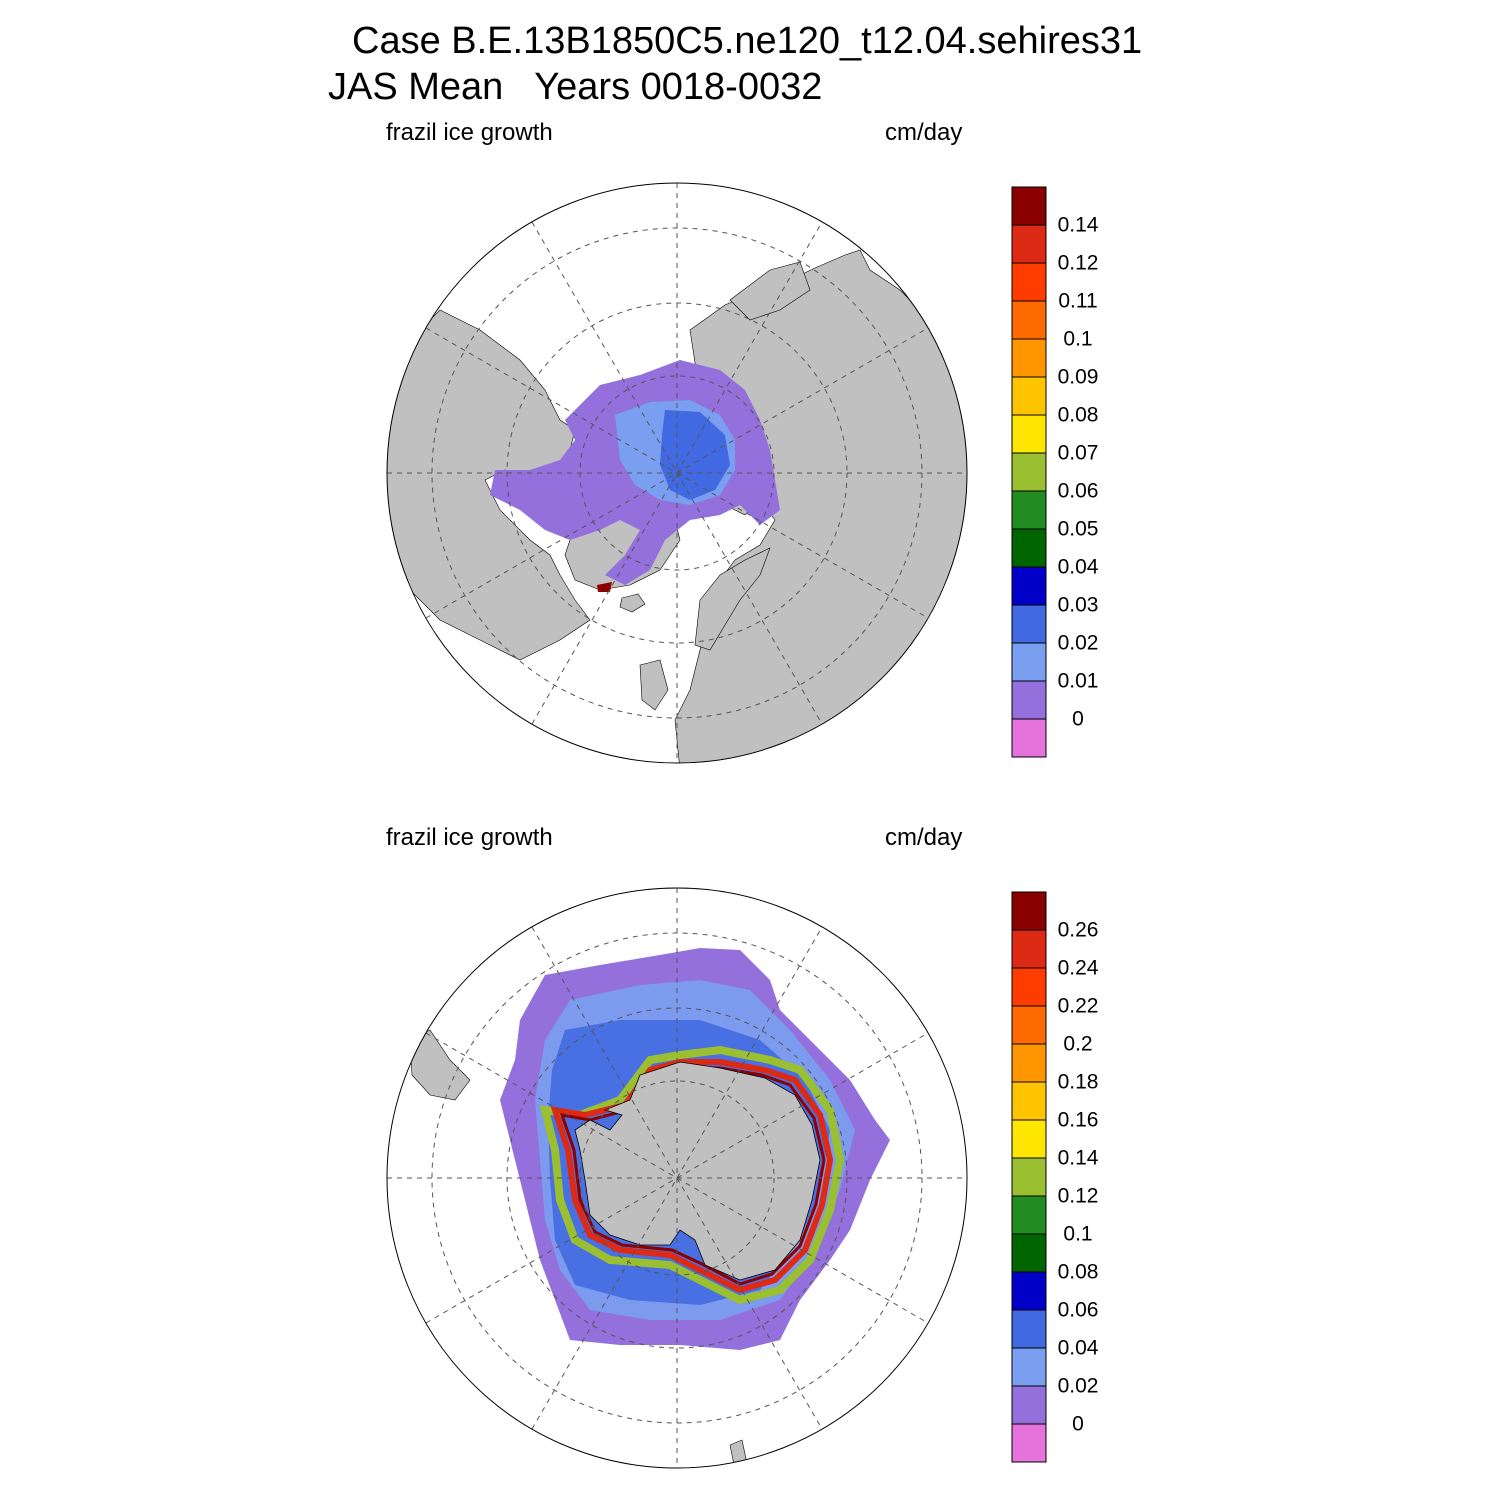  Describe the element at coordinates (604, 587) in the screenshot. I see `arctic-ice-darkred` at that location.